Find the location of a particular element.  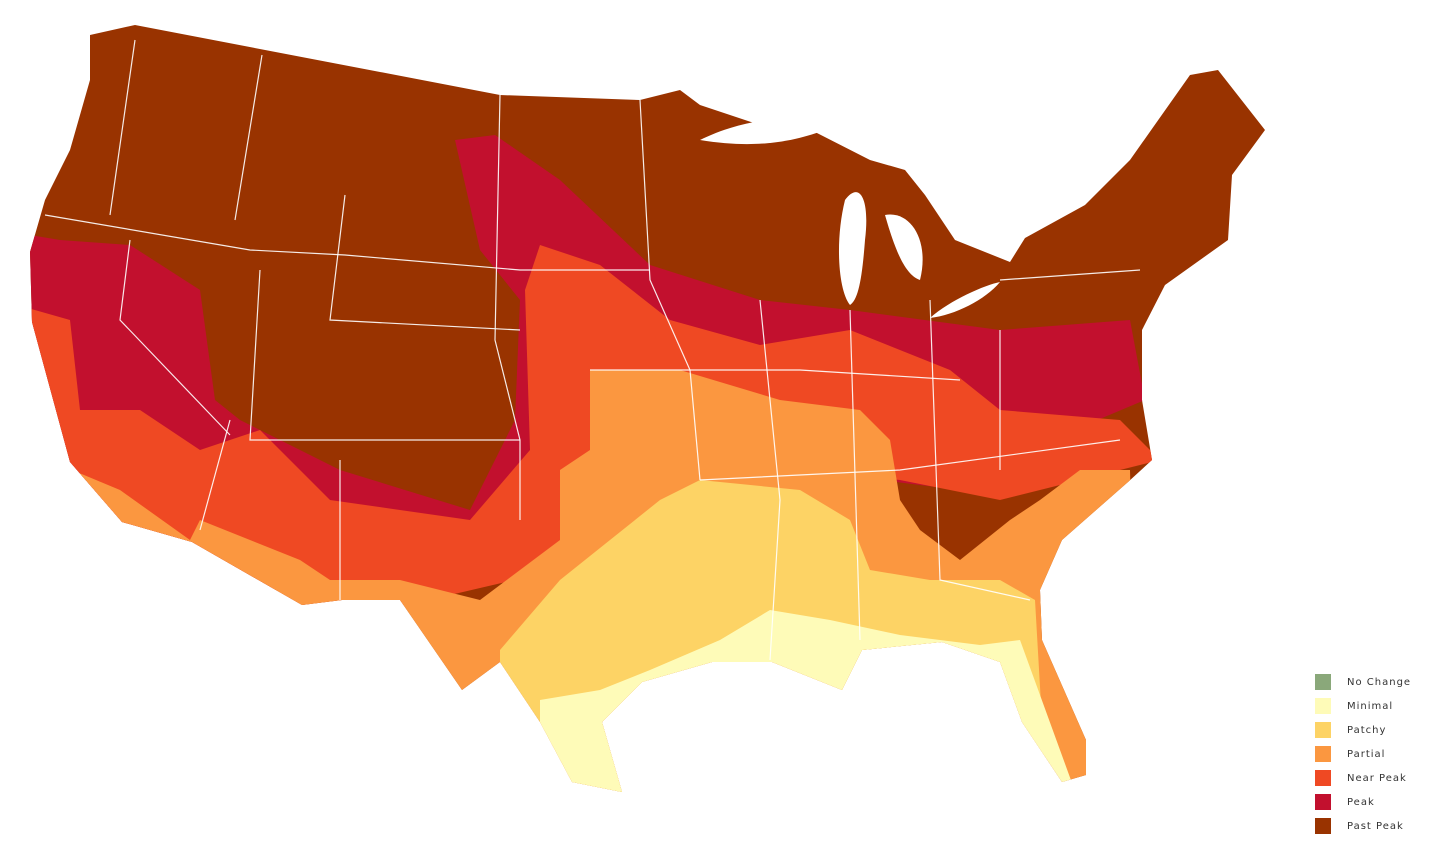

lake-erie is located at coordinates (965, 300).